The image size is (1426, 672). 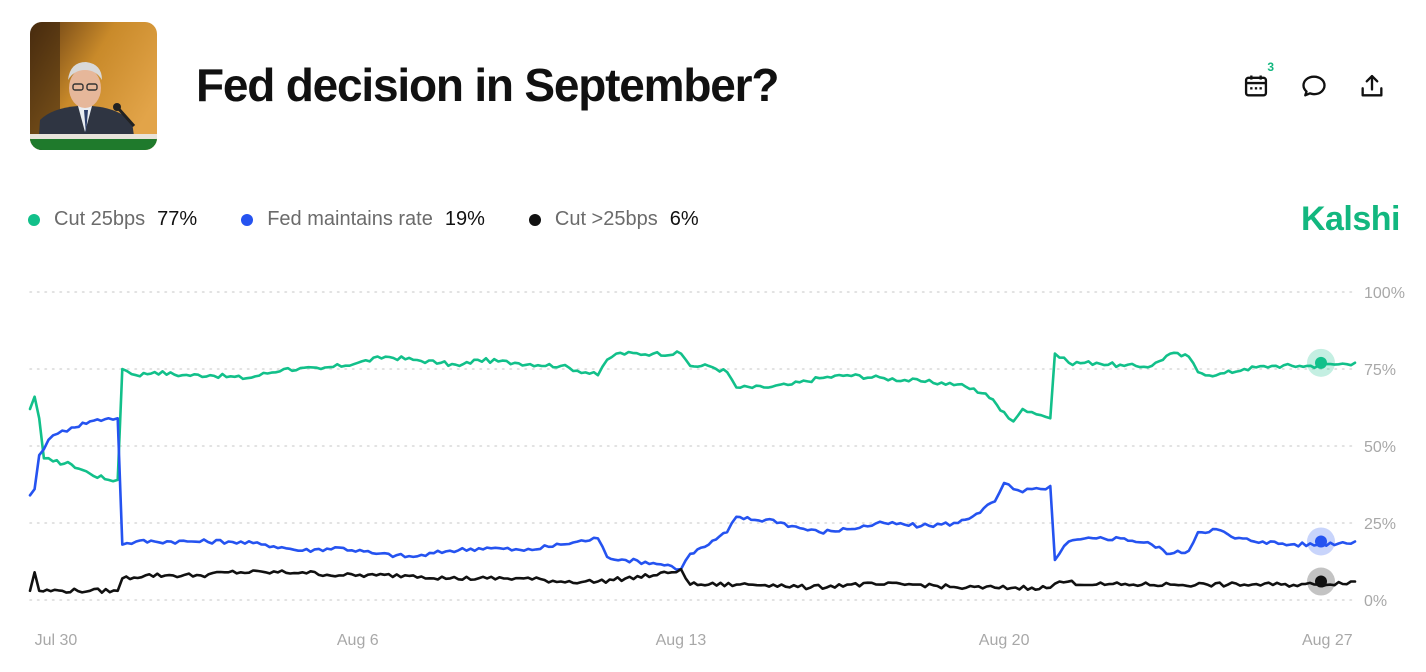 What do you see at coordinates (1380, 370) in the screenshot?
I see `y-tick-label: 75%` at bounding box center [1380, 370].